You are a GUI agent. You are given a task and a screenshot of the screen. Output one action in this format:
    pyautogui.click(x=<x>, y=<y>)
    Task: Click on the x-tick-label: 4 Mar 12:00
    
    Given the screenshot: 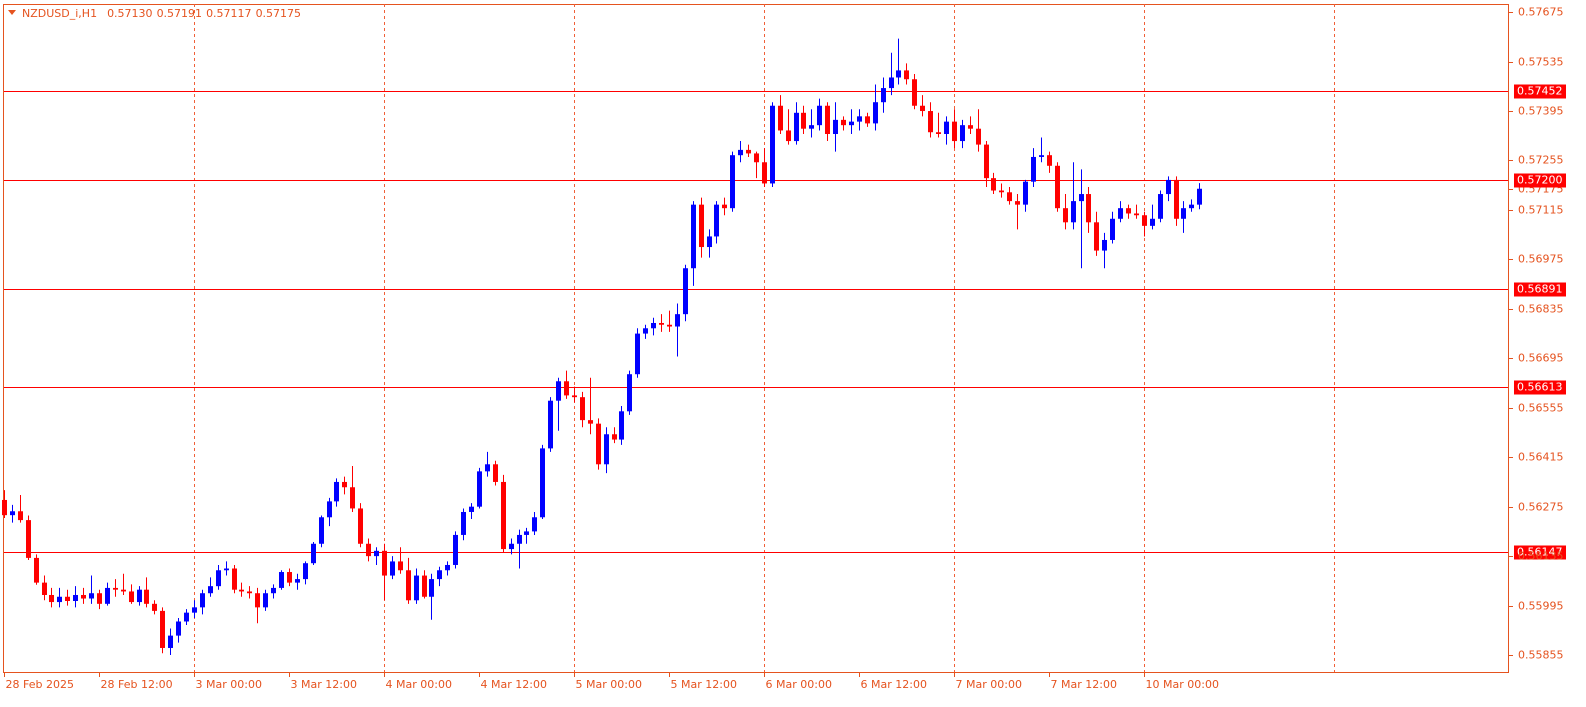 What is the action you would take?
    pyautogui.click(x=514, y=684)
    